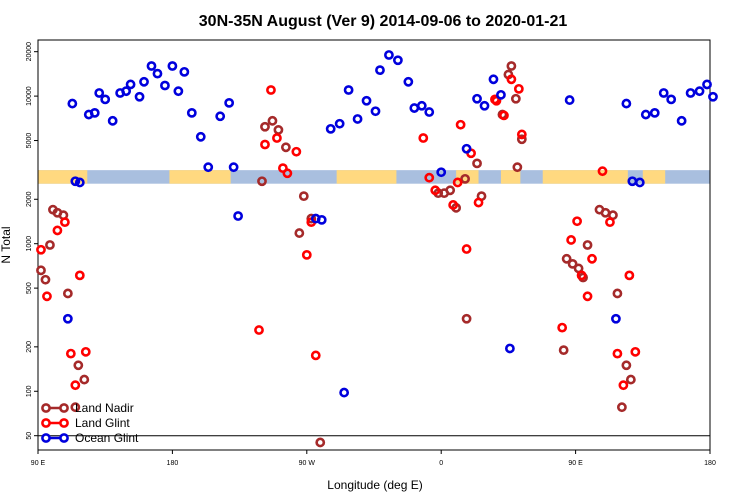 This screenshot has width=750, height=500. I want to click on x-tick-label: 90 W, so click(307, 463).